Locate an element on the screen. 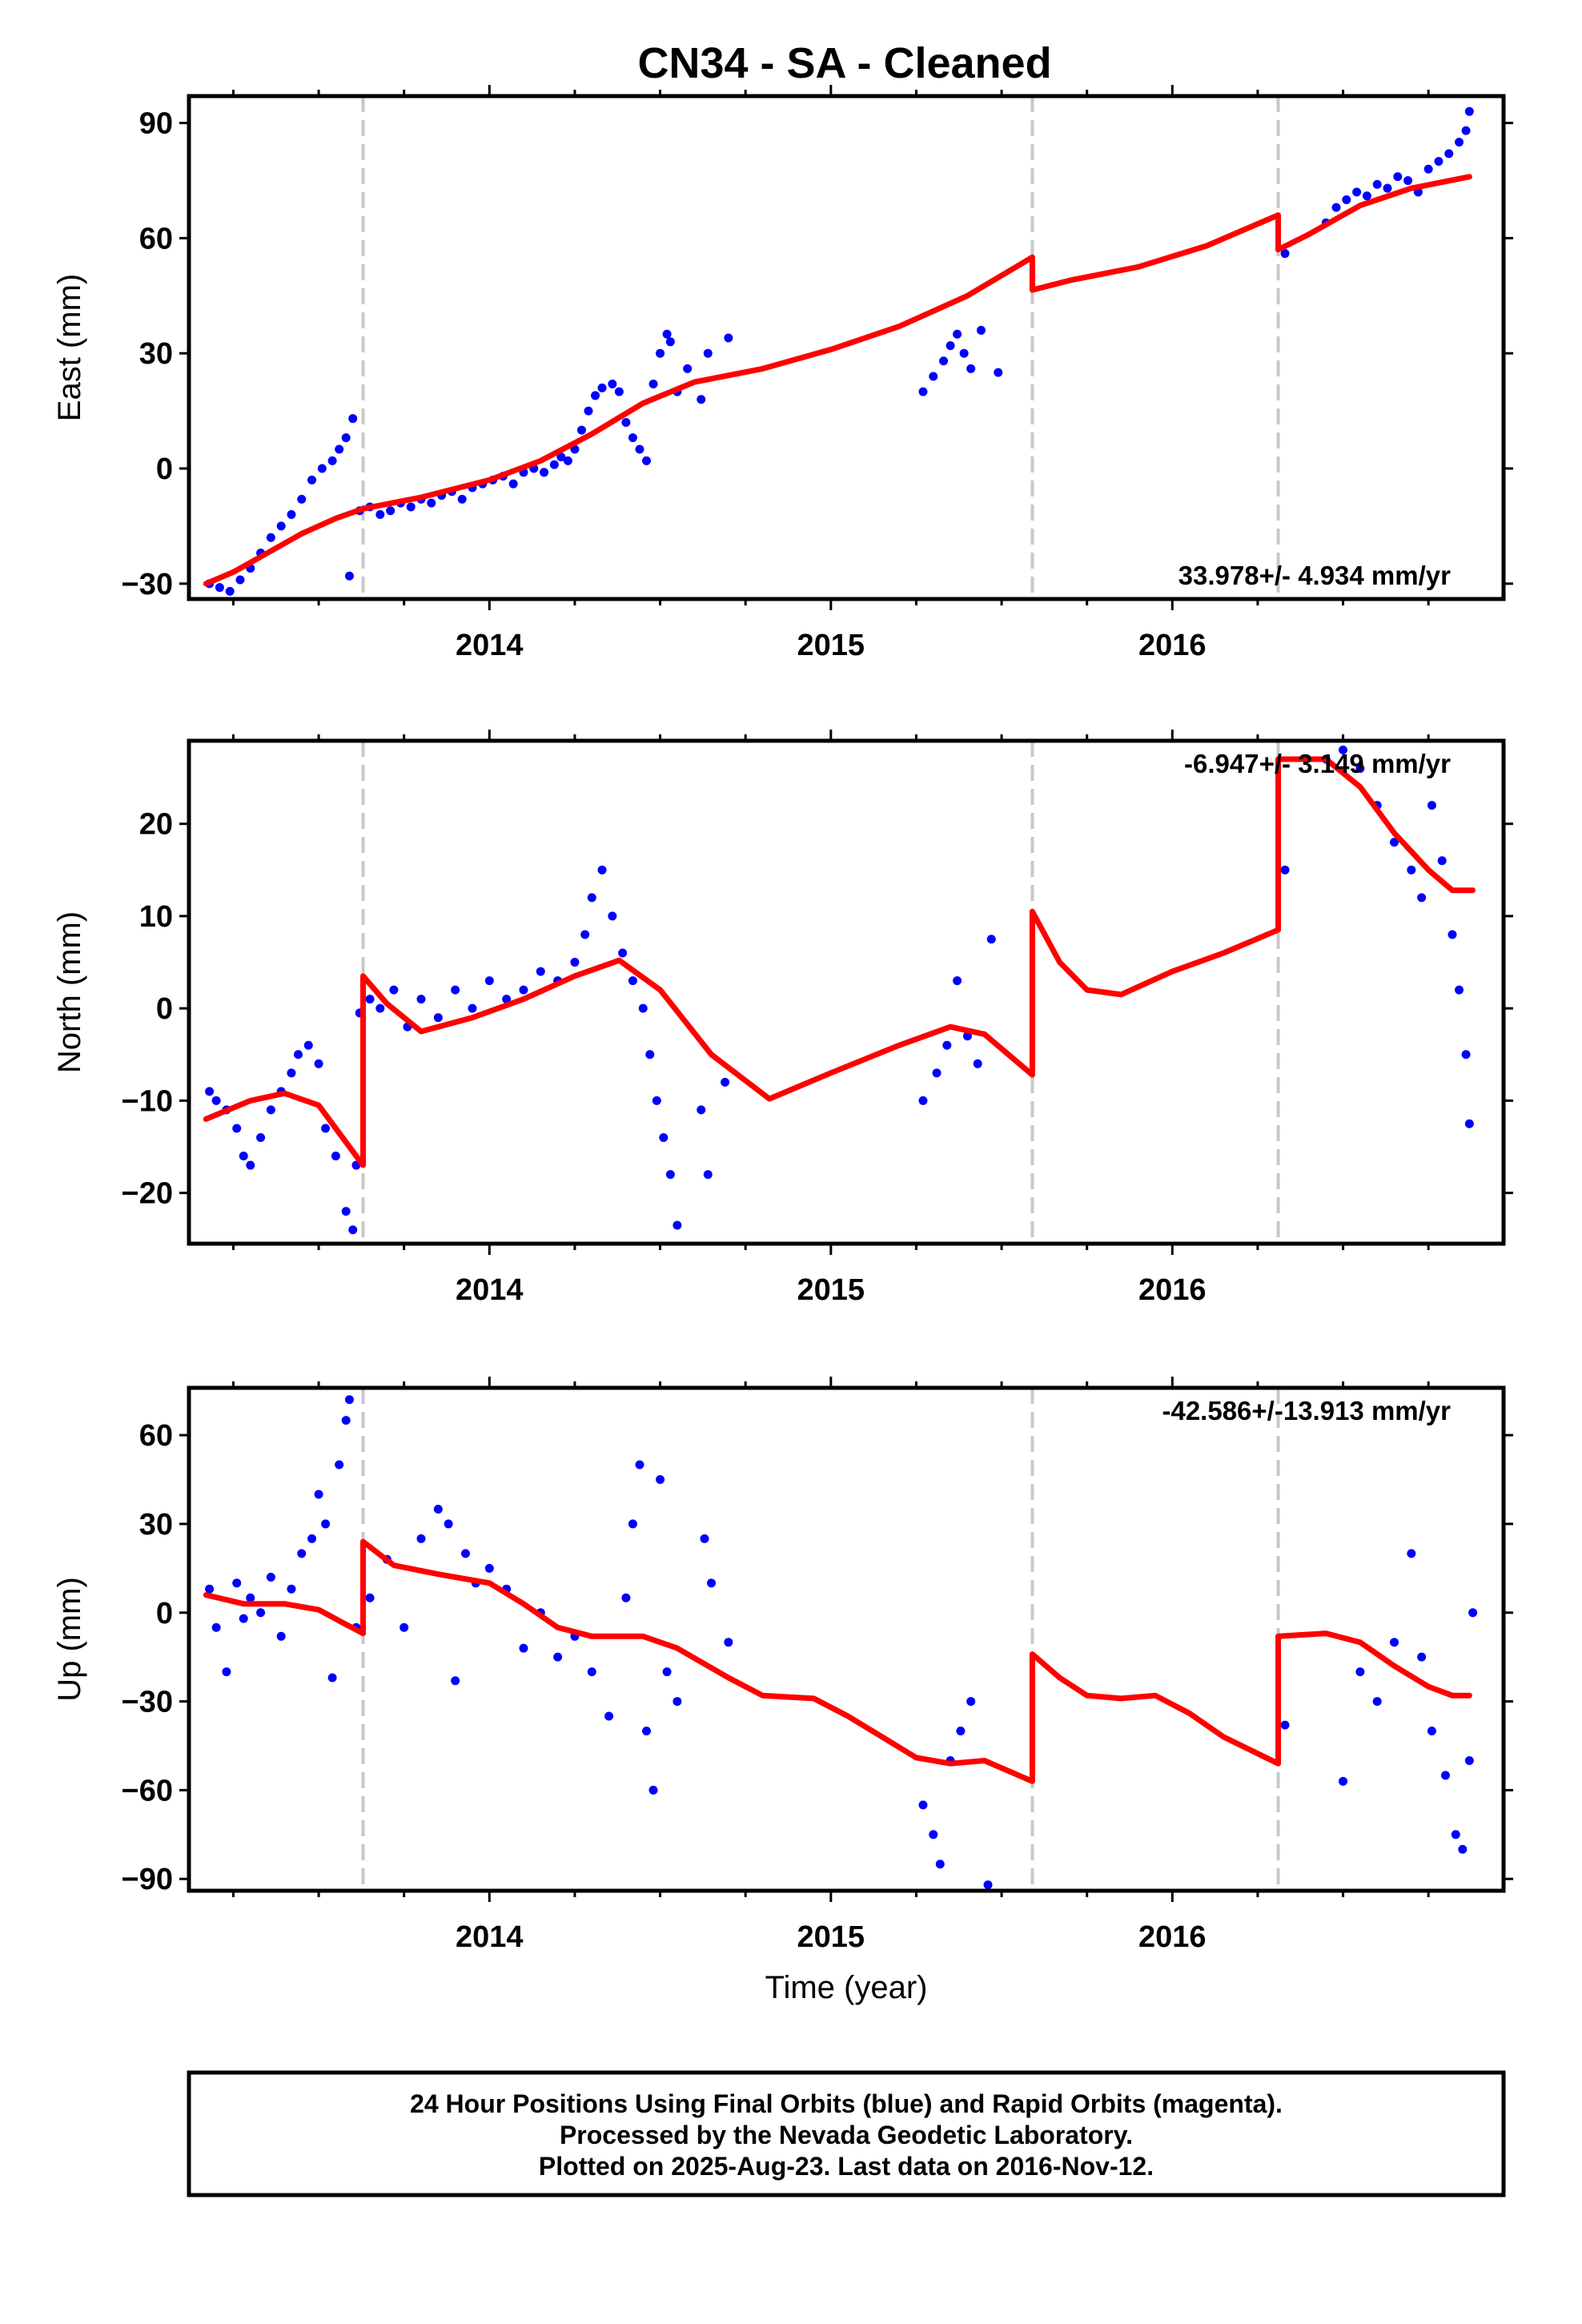 The image size is (1582, 2324). y-tick-label: −90 is located at coordinates (147, 1879).